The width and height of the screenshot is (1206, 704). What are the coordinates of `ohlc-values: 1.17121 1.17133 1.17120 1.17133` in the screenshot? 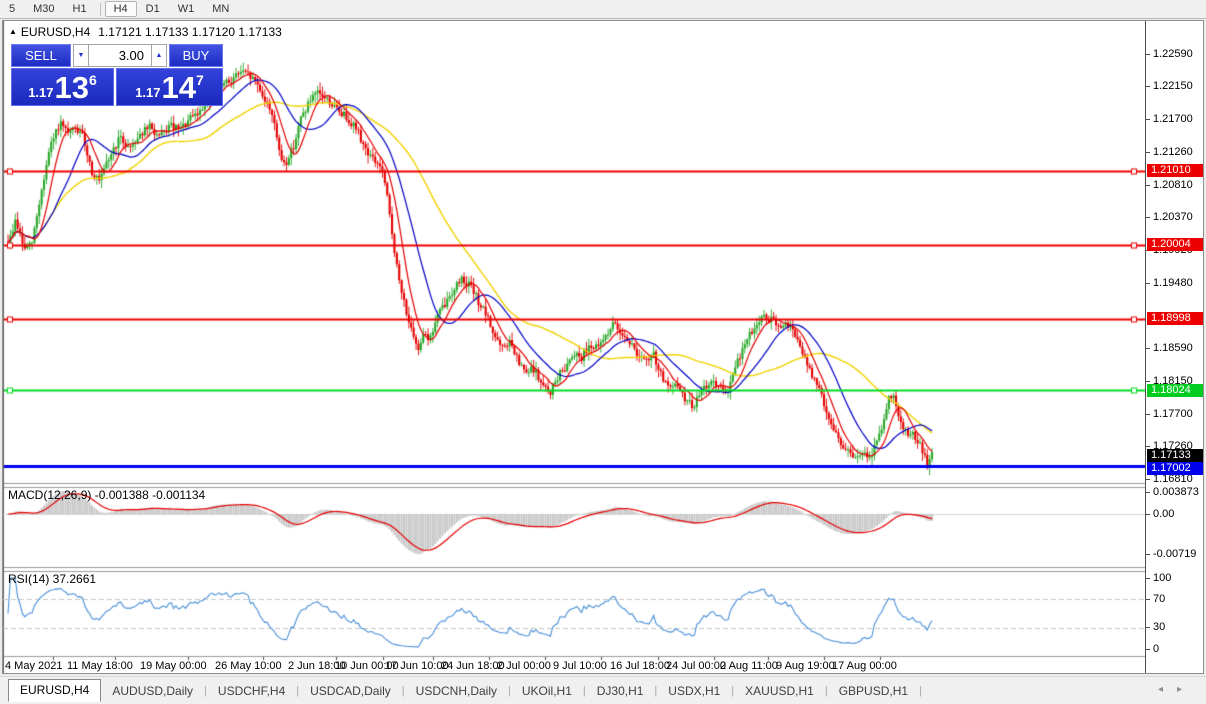 It's located at (190, 32).